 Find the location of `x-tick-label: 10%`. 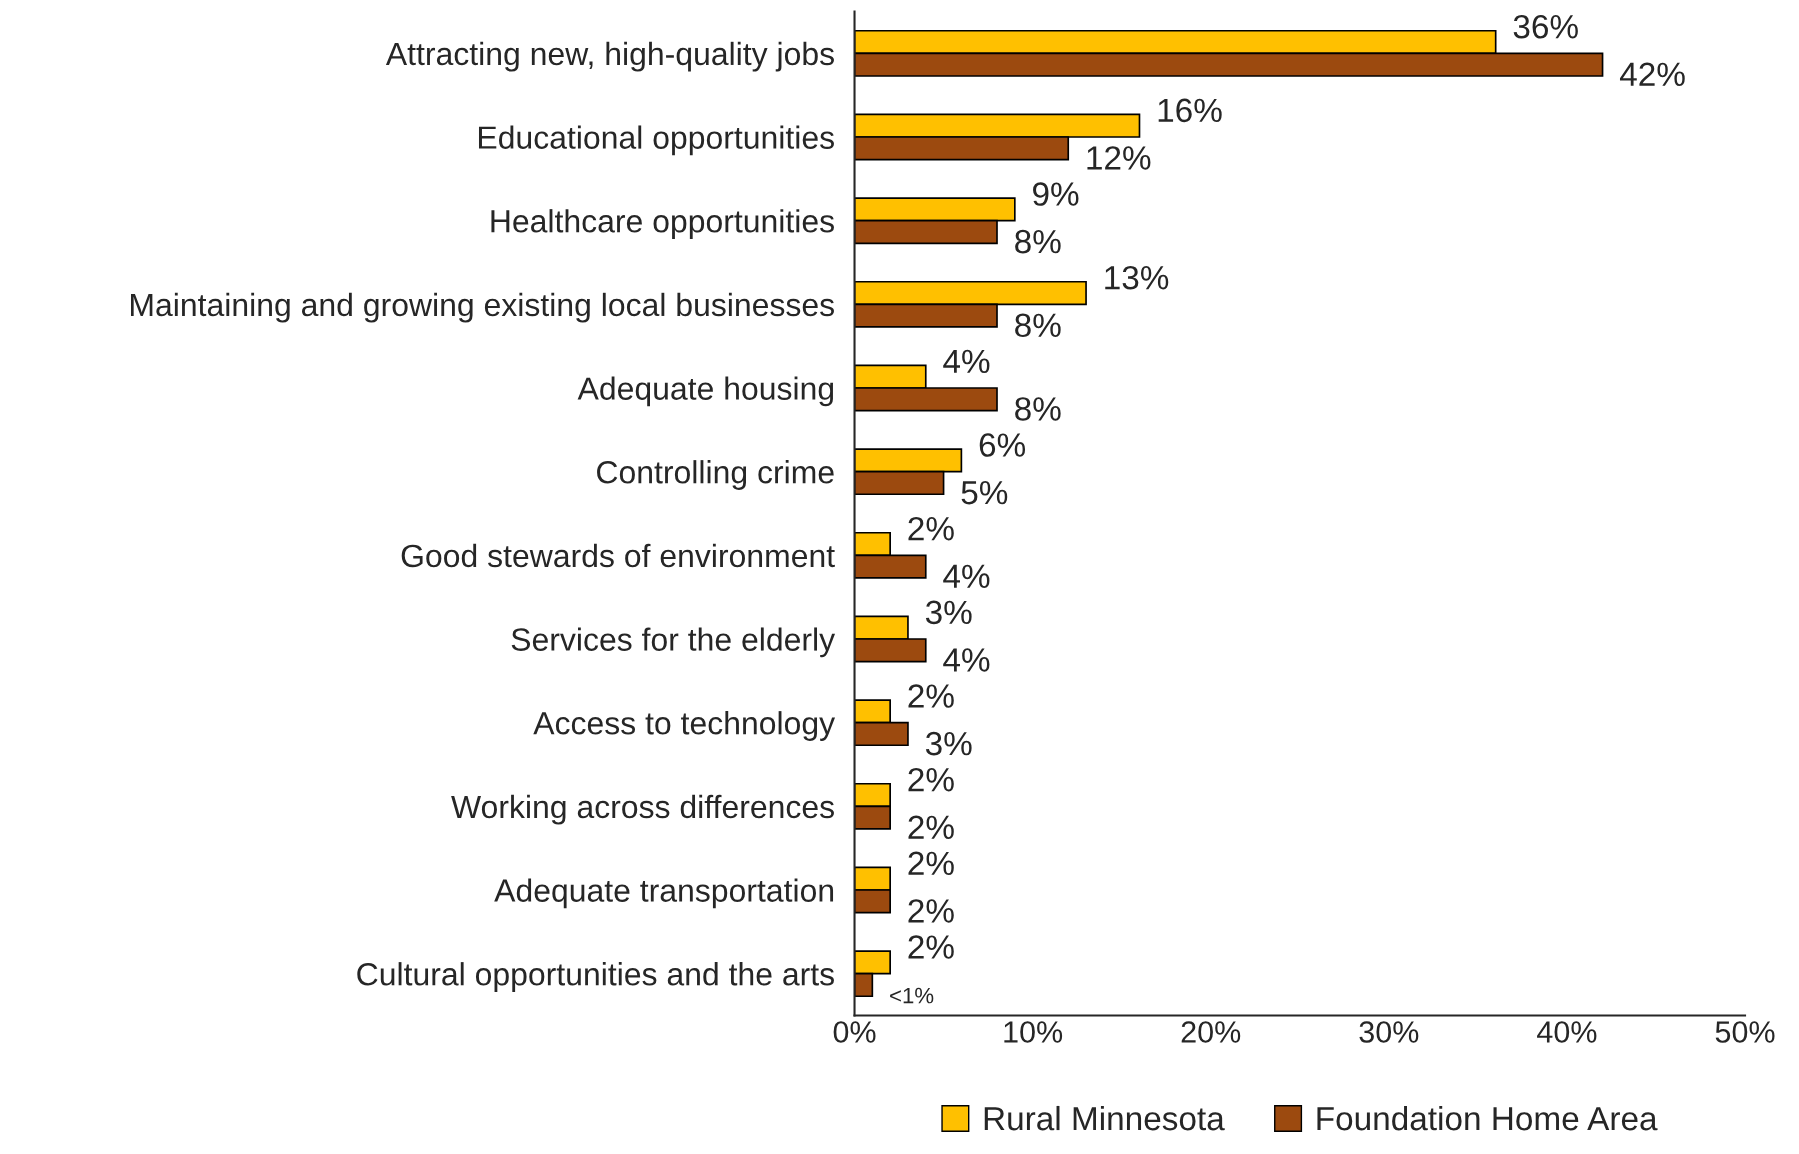

x-tick-label: 10% is located at coordinates (1033, 1032).